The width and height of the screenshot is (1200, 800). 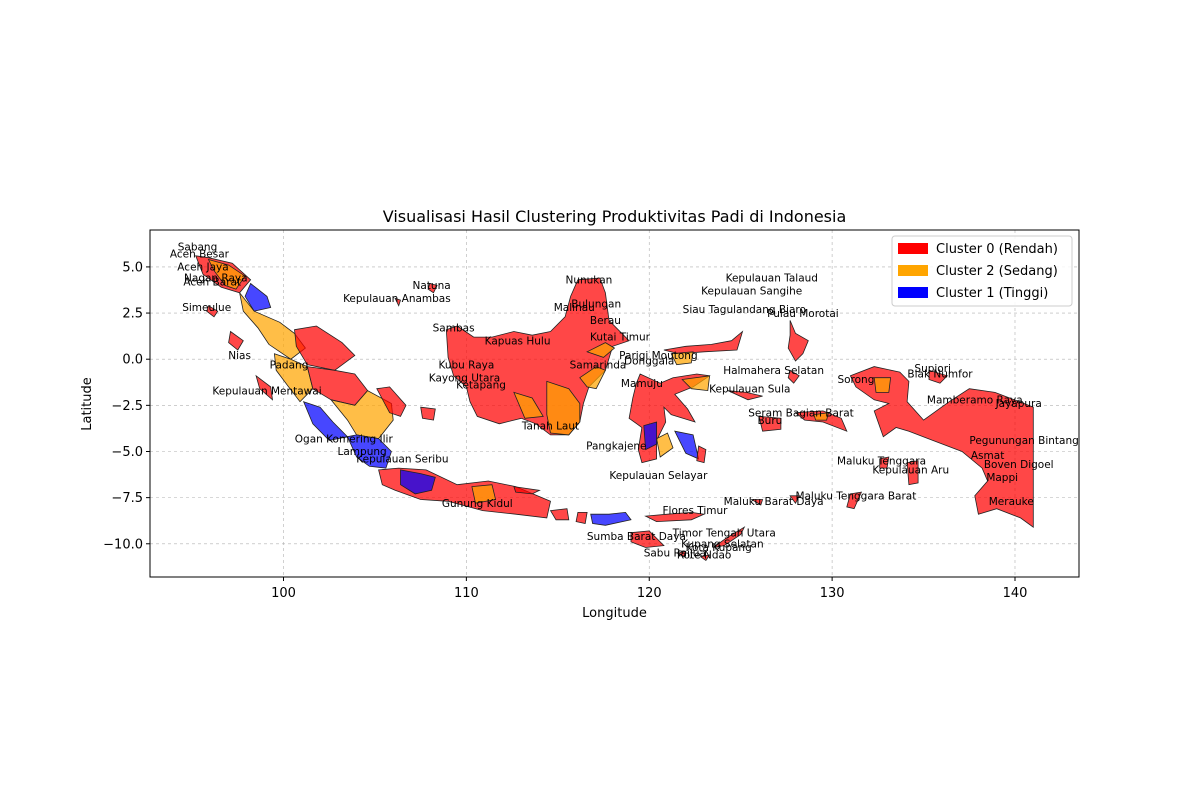 I want to click on y-tick-label: 2.5, so click(x=132, y=314).